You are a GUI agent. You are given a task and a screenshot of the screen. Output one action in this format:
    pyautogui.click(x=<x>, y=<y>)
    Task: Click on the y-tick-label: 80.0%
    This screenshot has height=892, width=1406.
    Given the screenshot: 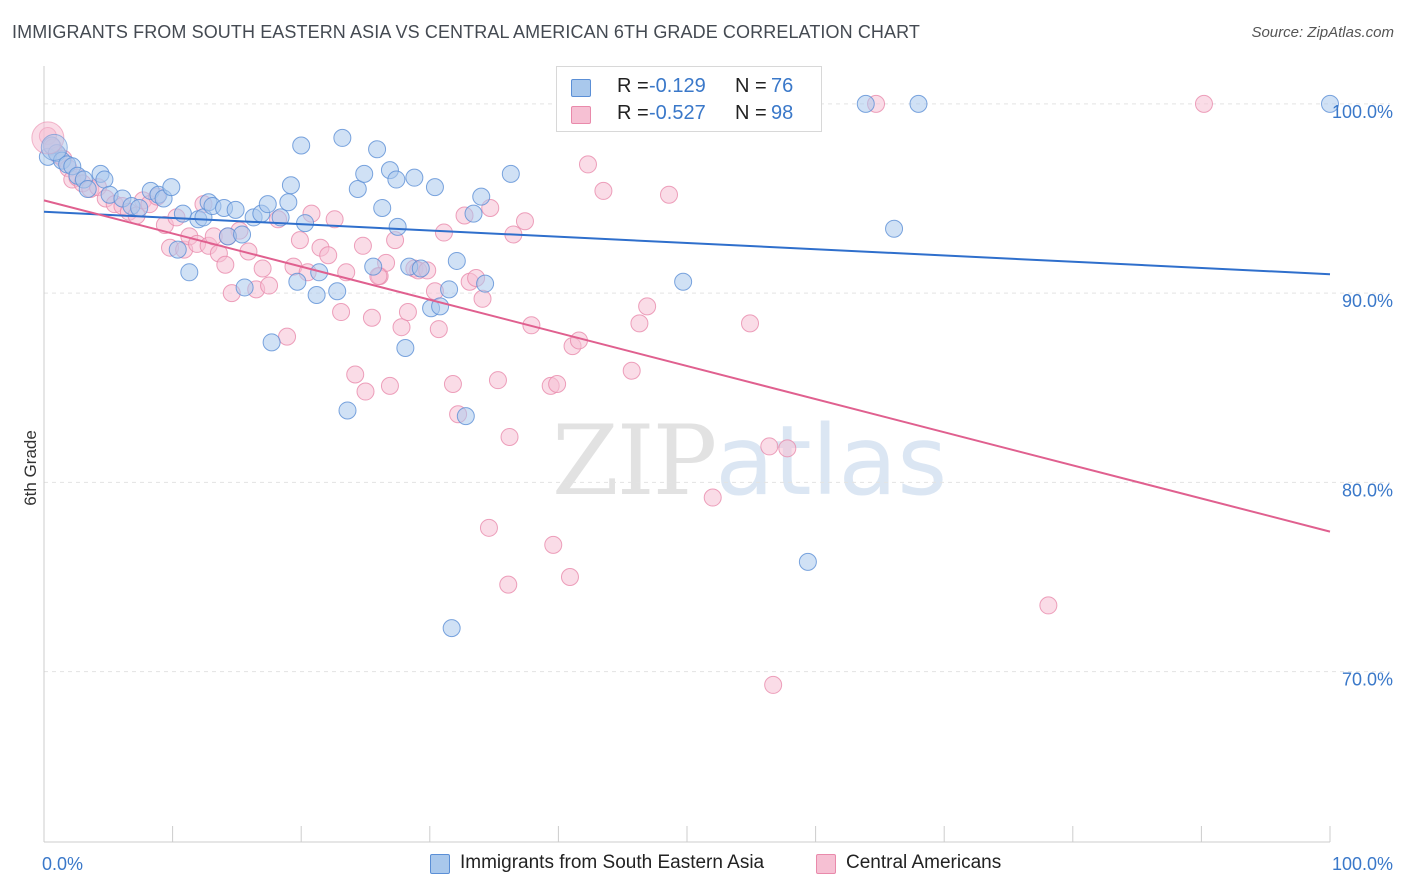 What is the action you would take?
    pyautogui.click(x=1367, y=490)
    